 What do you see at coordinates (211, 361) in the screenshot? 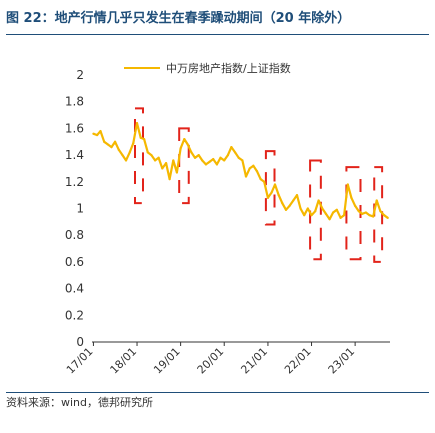
I see `x-tick-label: 20/01` at bounding box center [211, 361].